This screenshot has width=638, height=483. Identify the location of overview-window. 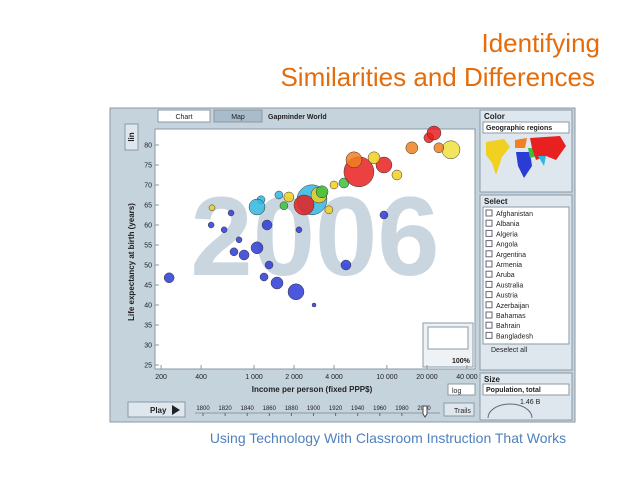
(448, 338).